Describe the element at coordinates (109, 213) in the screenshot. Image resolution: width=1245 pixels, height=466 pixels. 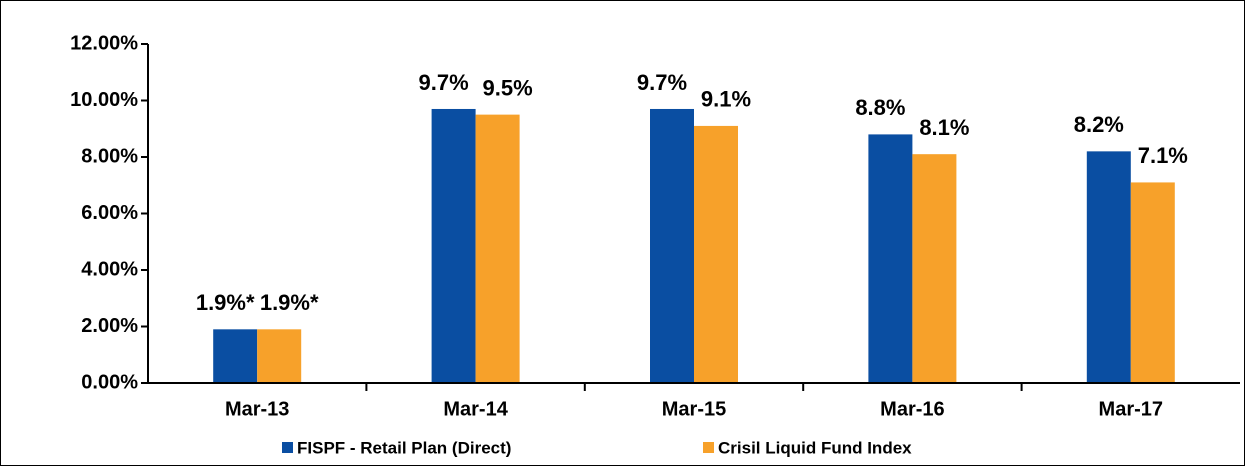
I see `y-tick-label: 6.00%` at that location.